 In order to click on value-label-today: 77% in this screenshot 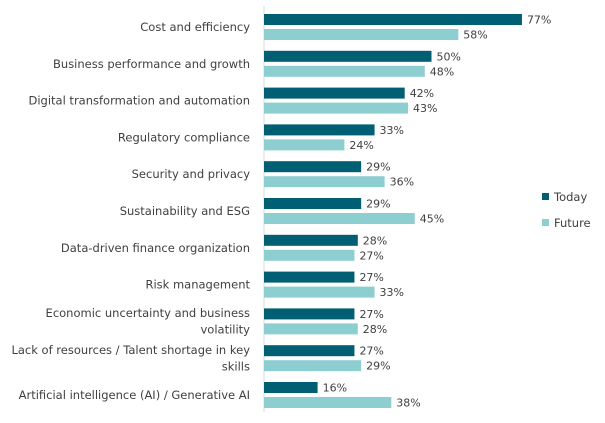, I will do `click(539, 20)`.